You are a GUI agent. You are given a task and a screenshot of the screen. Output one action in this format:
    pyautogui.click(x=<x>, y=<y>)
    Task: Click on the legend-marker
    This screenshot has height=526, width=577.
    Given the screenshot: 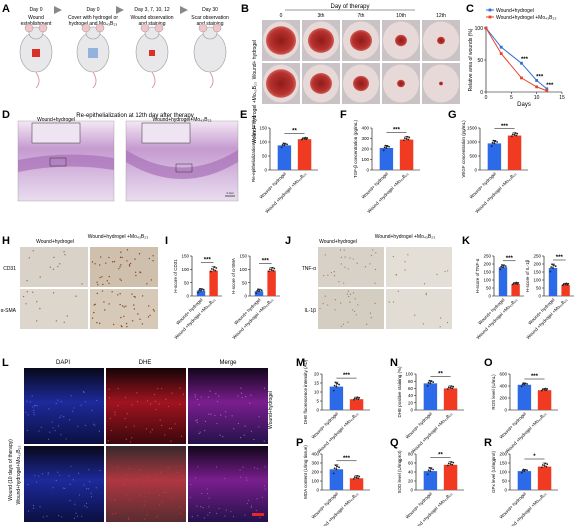 What is the action you would take?
    pyautogui.click(x=490, y=17)
    